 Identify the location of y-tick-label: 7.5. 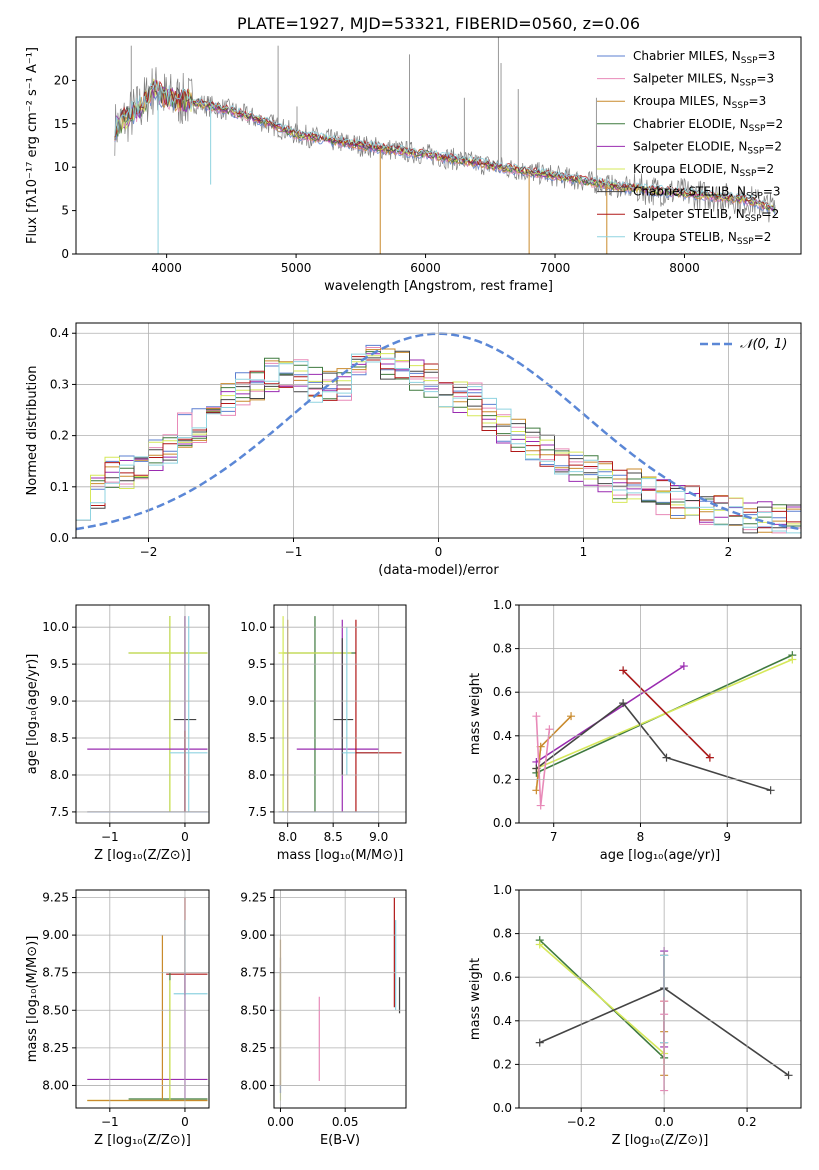
(257, 812).